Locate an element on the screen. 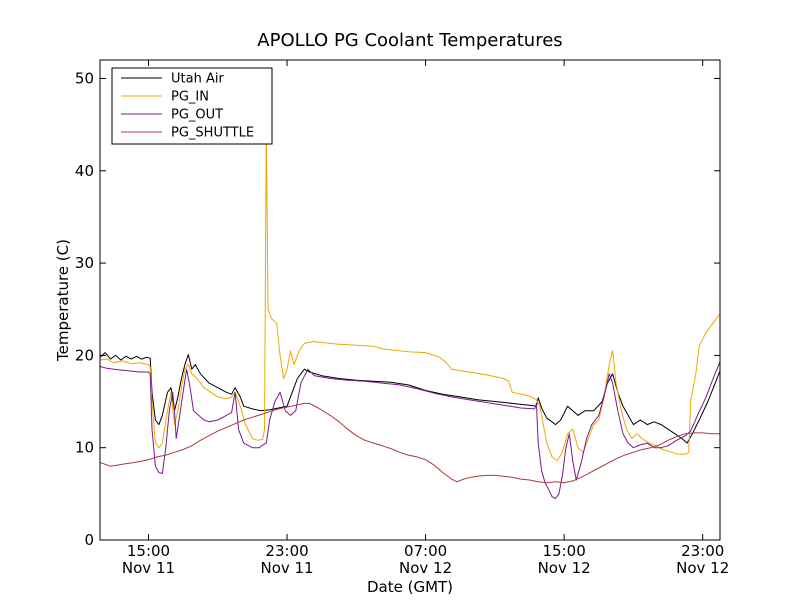  y-tick-label: 10 is located at coordinates (84, 448).